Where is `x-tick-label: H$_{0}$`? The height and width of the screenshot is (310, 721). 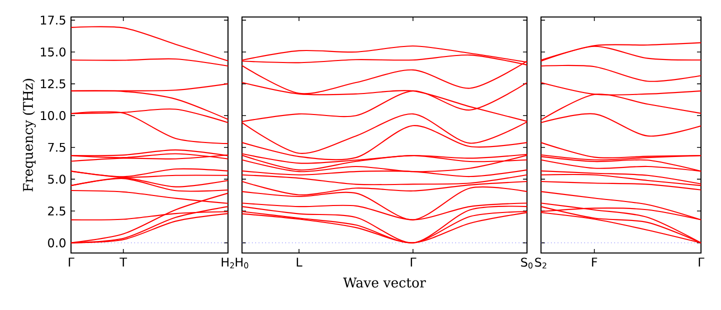 x-tick-label: H$_{0}$ is located at coordinates (242, 263).